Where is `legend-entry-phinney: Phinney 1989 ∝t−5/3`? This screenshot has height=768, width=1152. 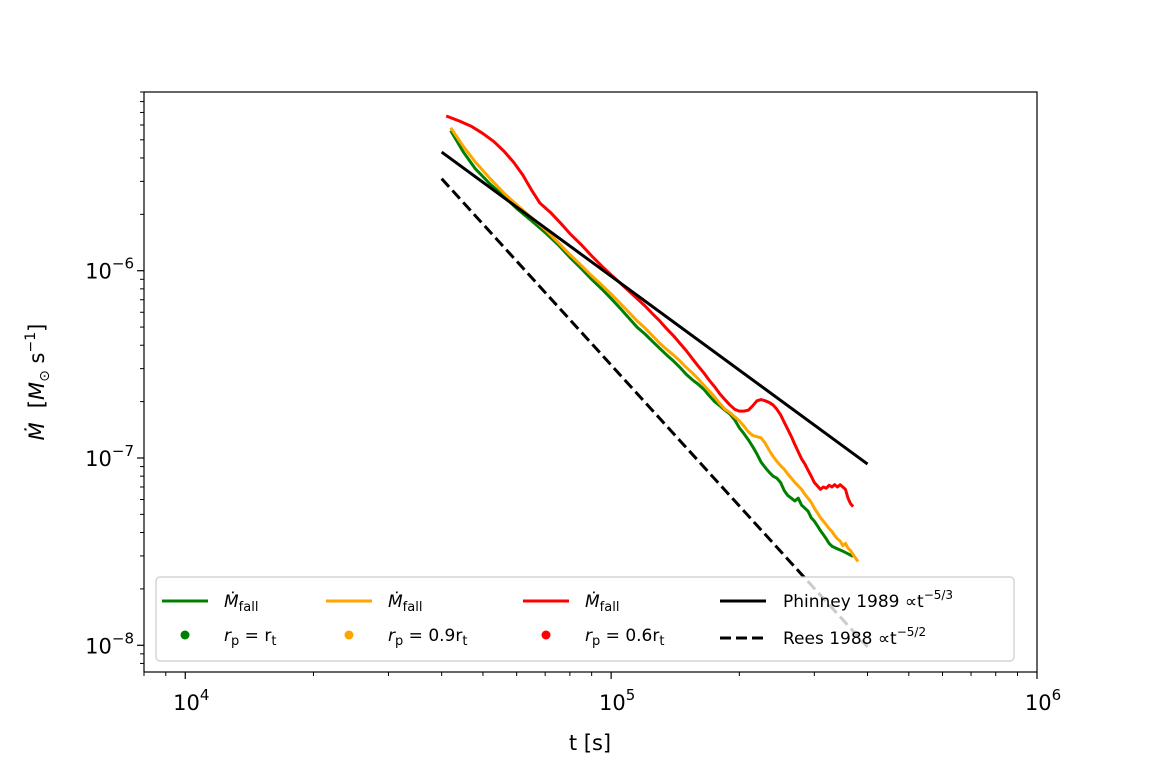
legend-entry-phinney: Phinney 1989 ∝t−5/3 is located at coordinates (836, 600).